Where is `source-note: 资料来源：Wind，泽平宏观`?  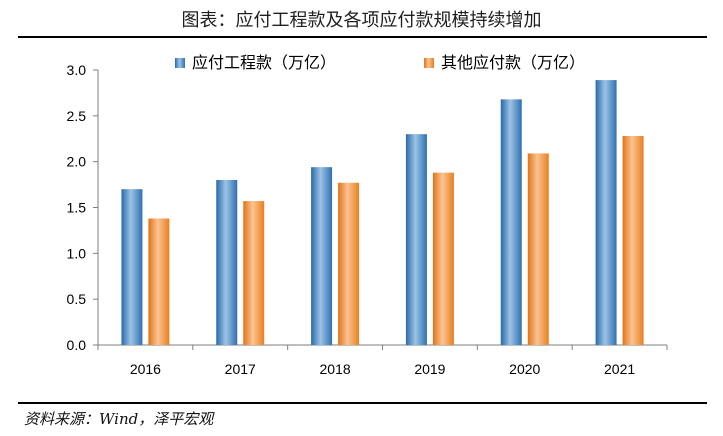 source-note: 资料来源：Wind，泽平宏观 is located at coordinates (119, 419).